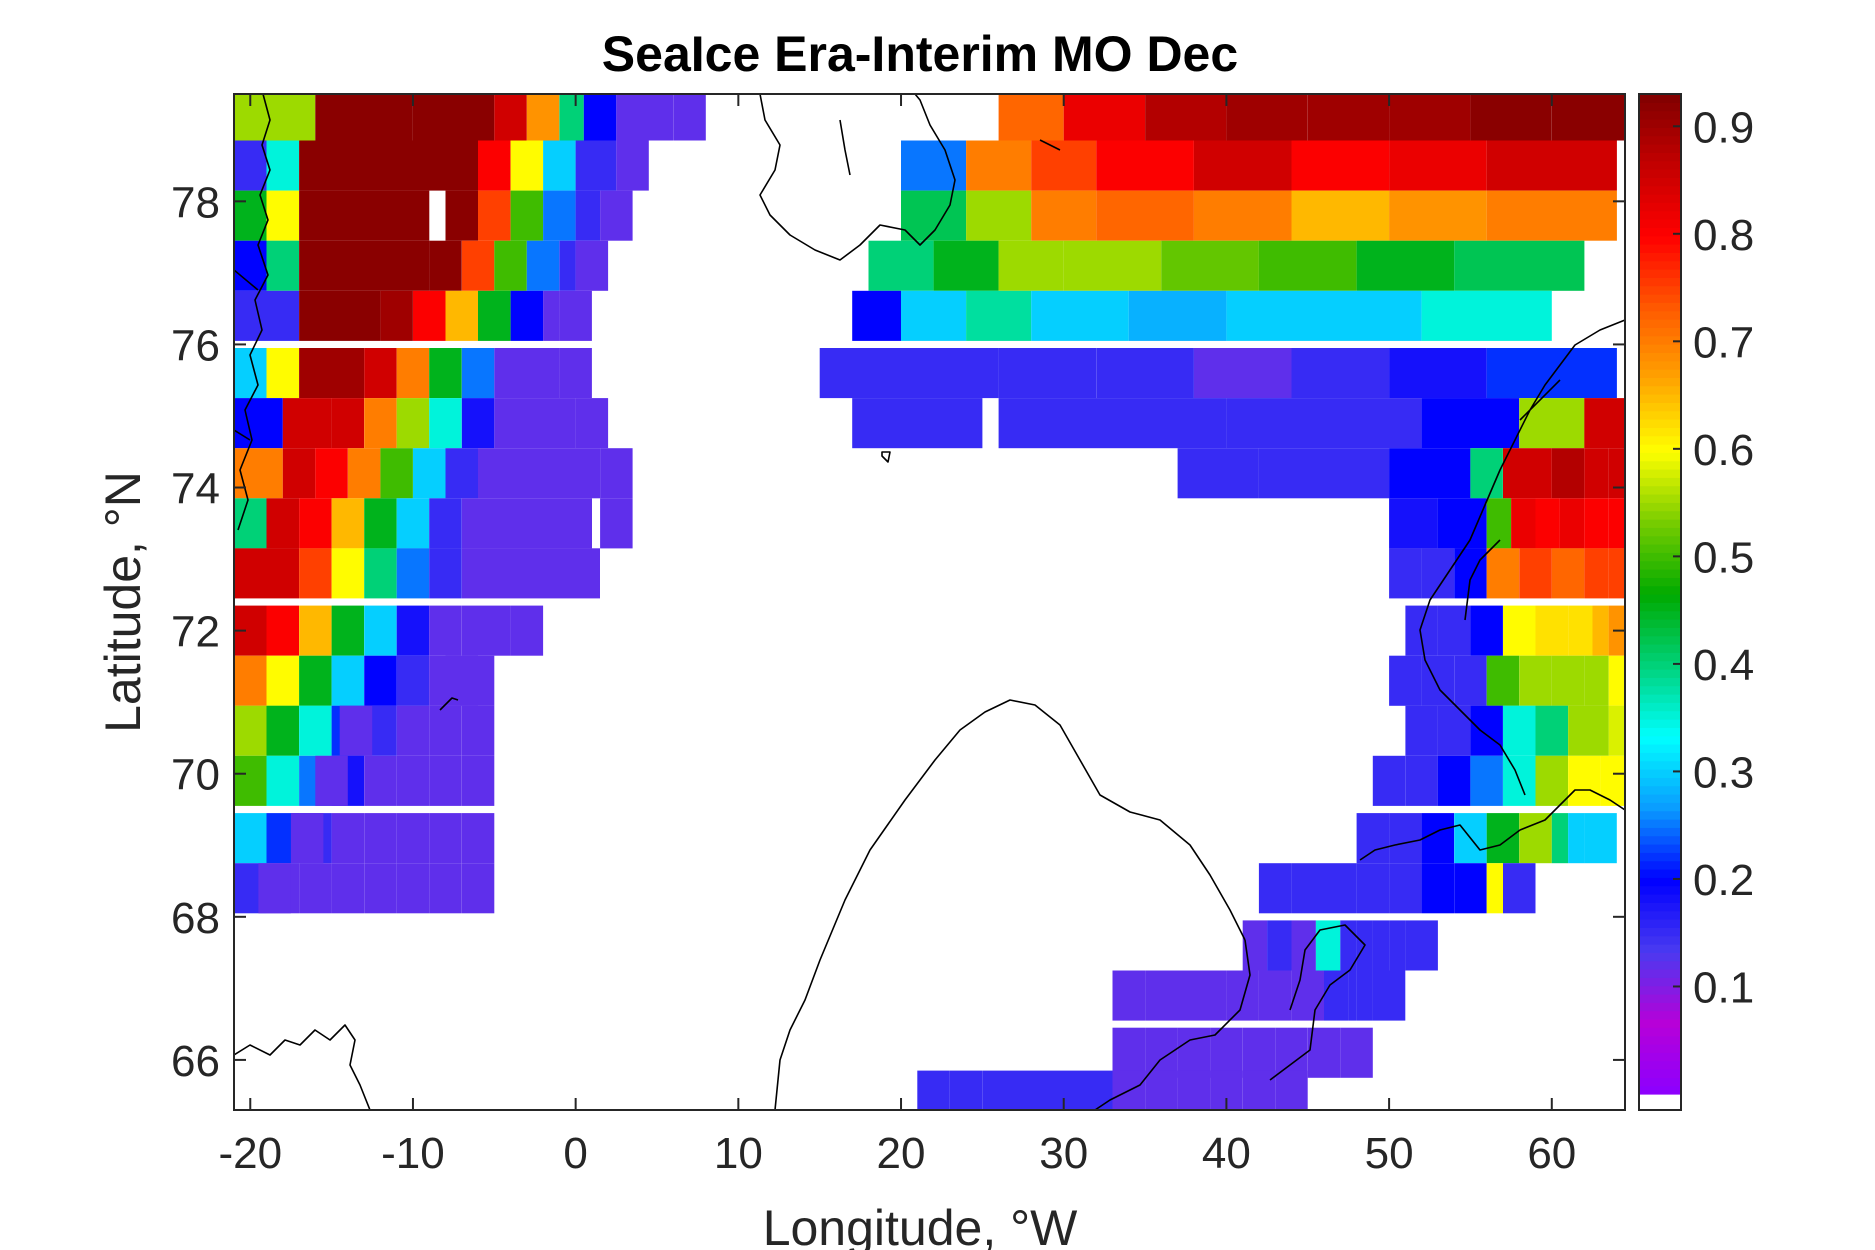 The height and width of the screenshot is (1250, 1875). Describe the element at coordinates (1128, 1052) in the screenshot. I see `ice-cell-r34-c0` at that location.